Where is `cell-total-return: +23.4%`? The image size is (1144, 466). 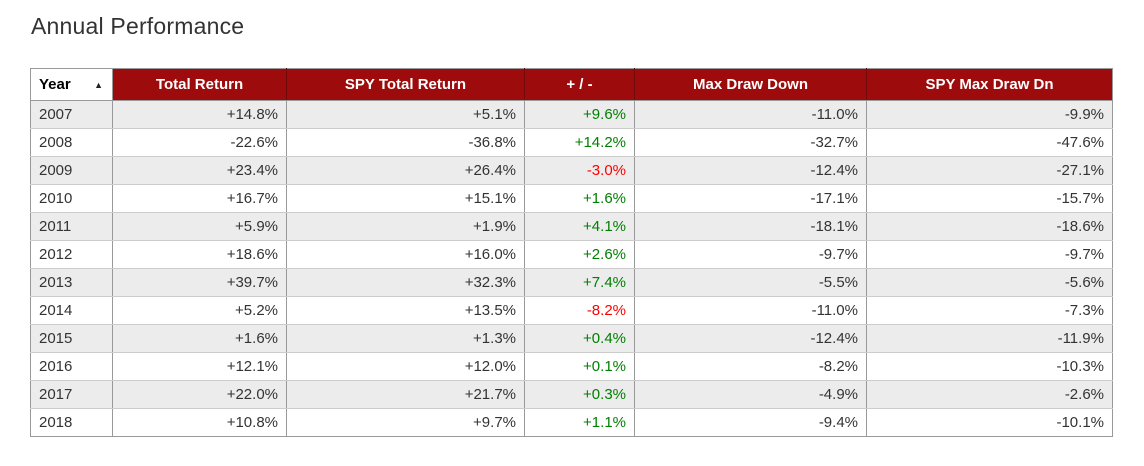
cell-total-return: +23.4% is located at coordinates (199, 170).